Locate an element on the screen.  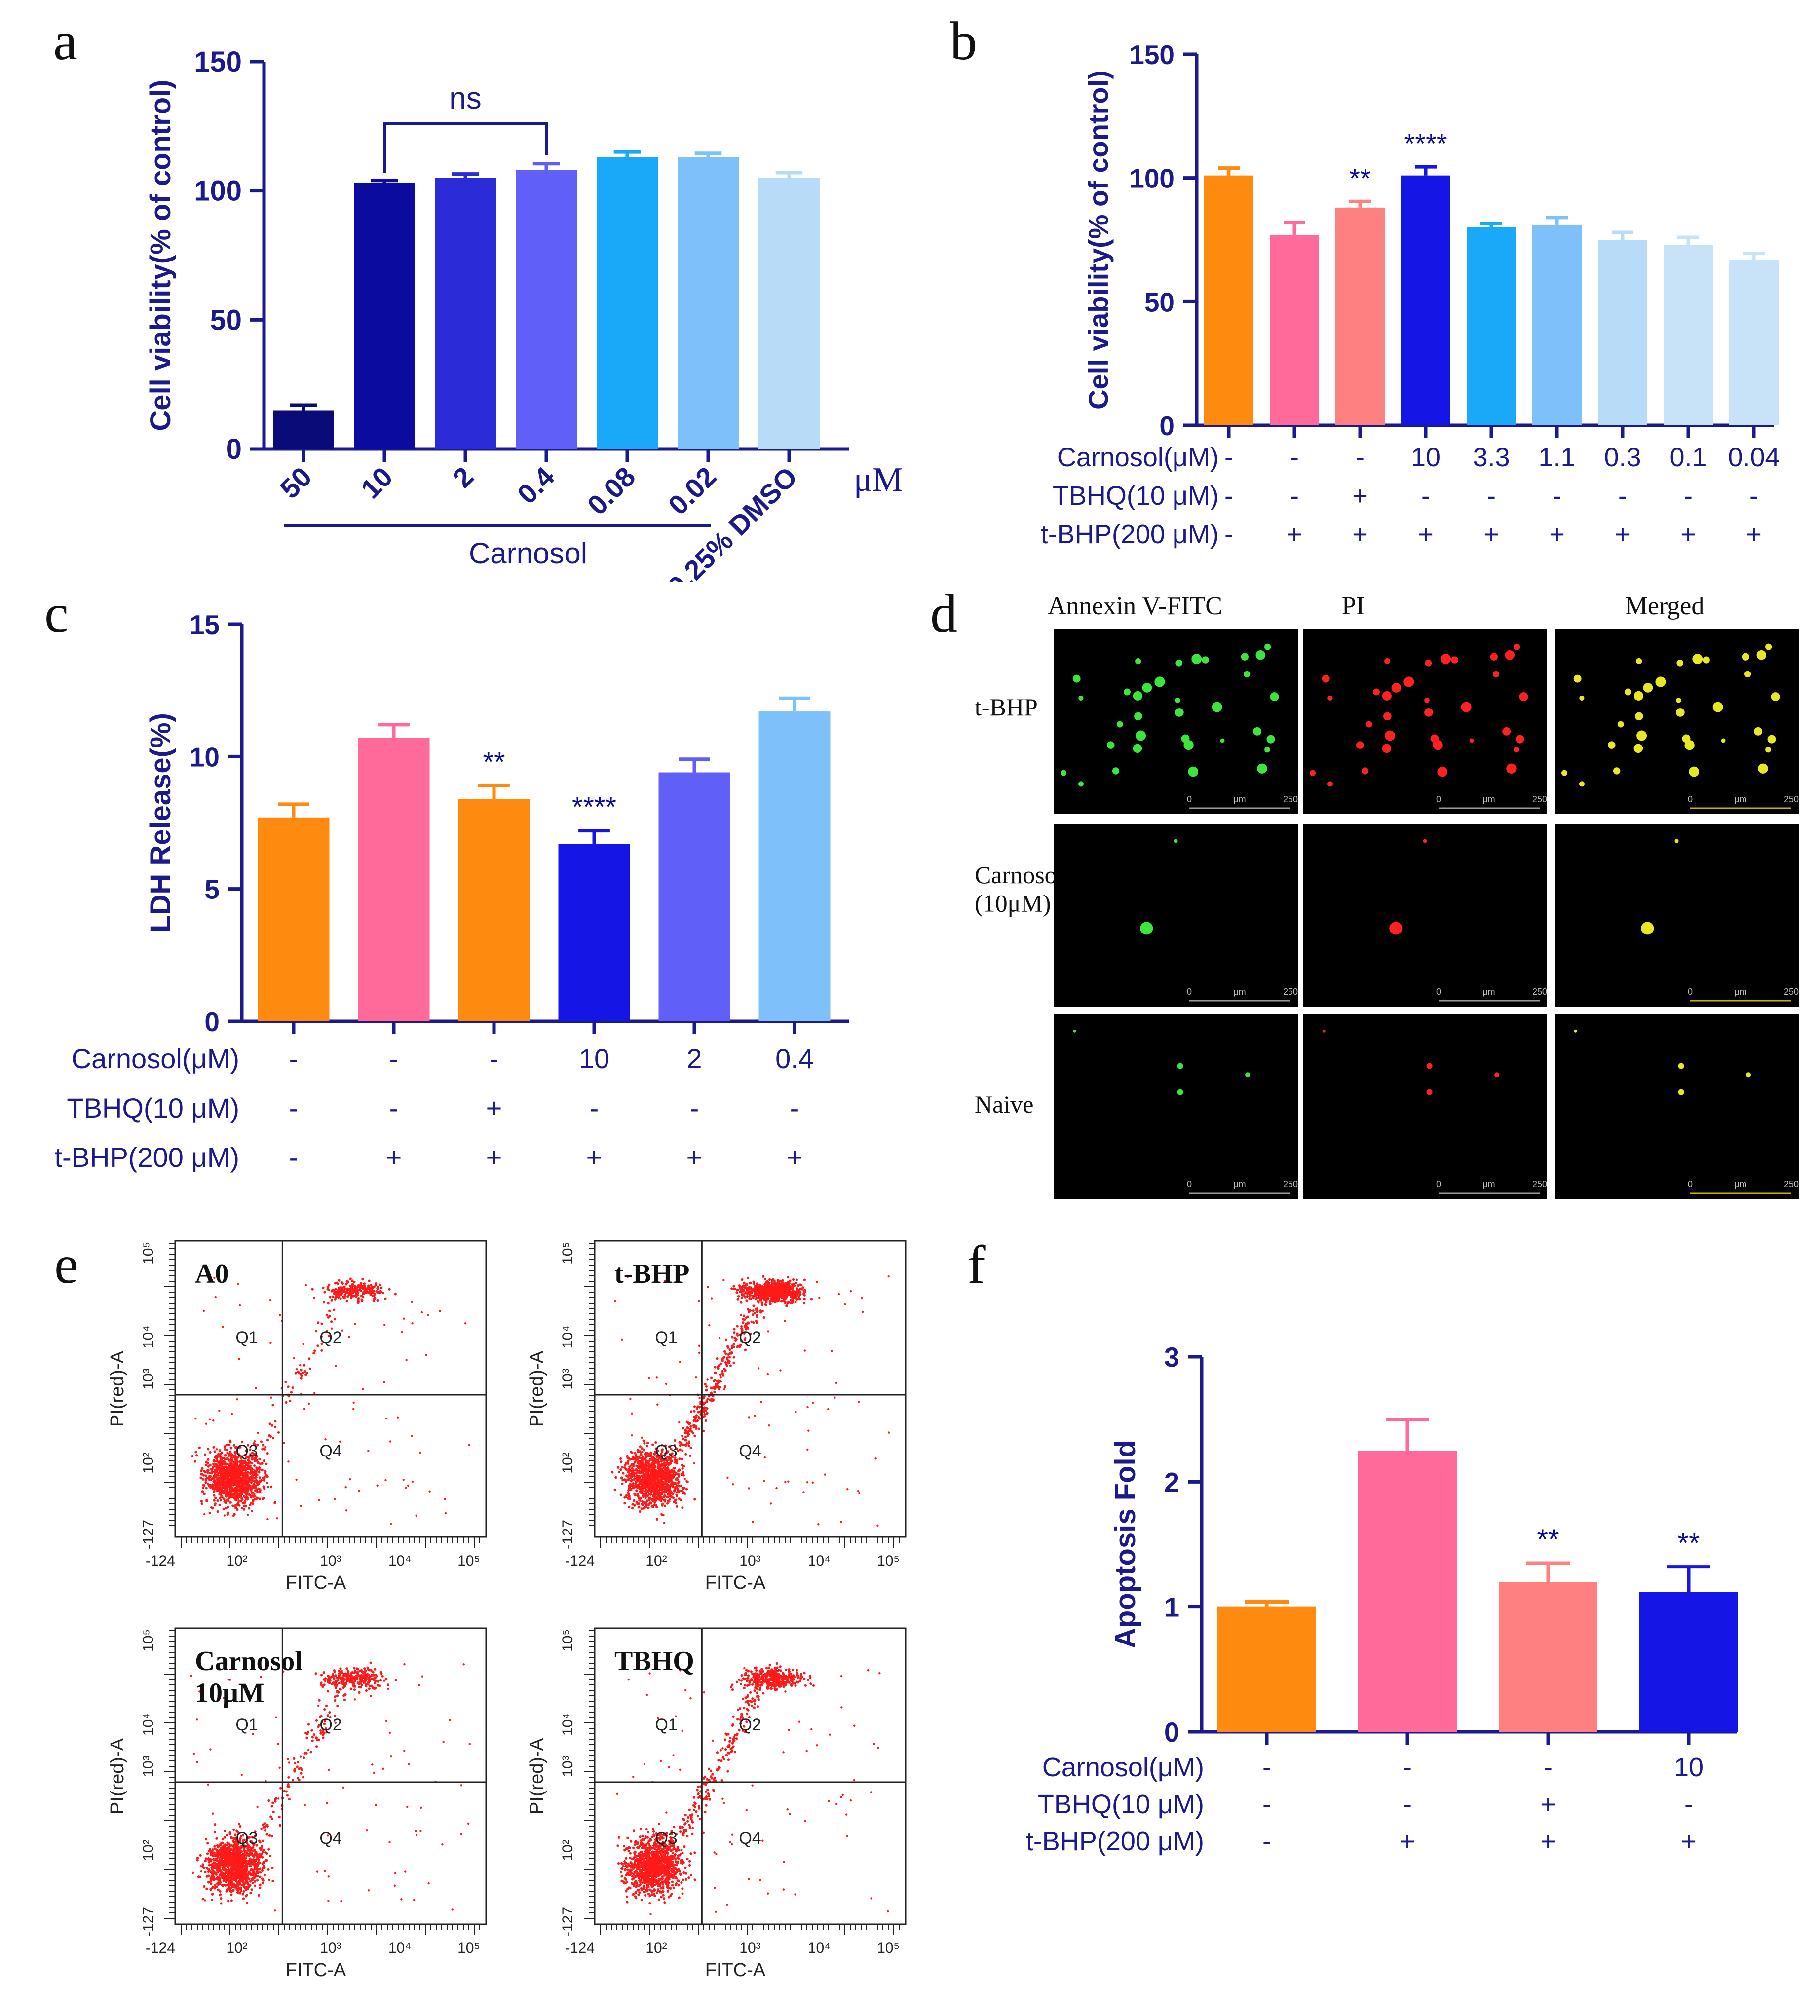
panel-letter-f: f is located at coordinates (976, 1264).